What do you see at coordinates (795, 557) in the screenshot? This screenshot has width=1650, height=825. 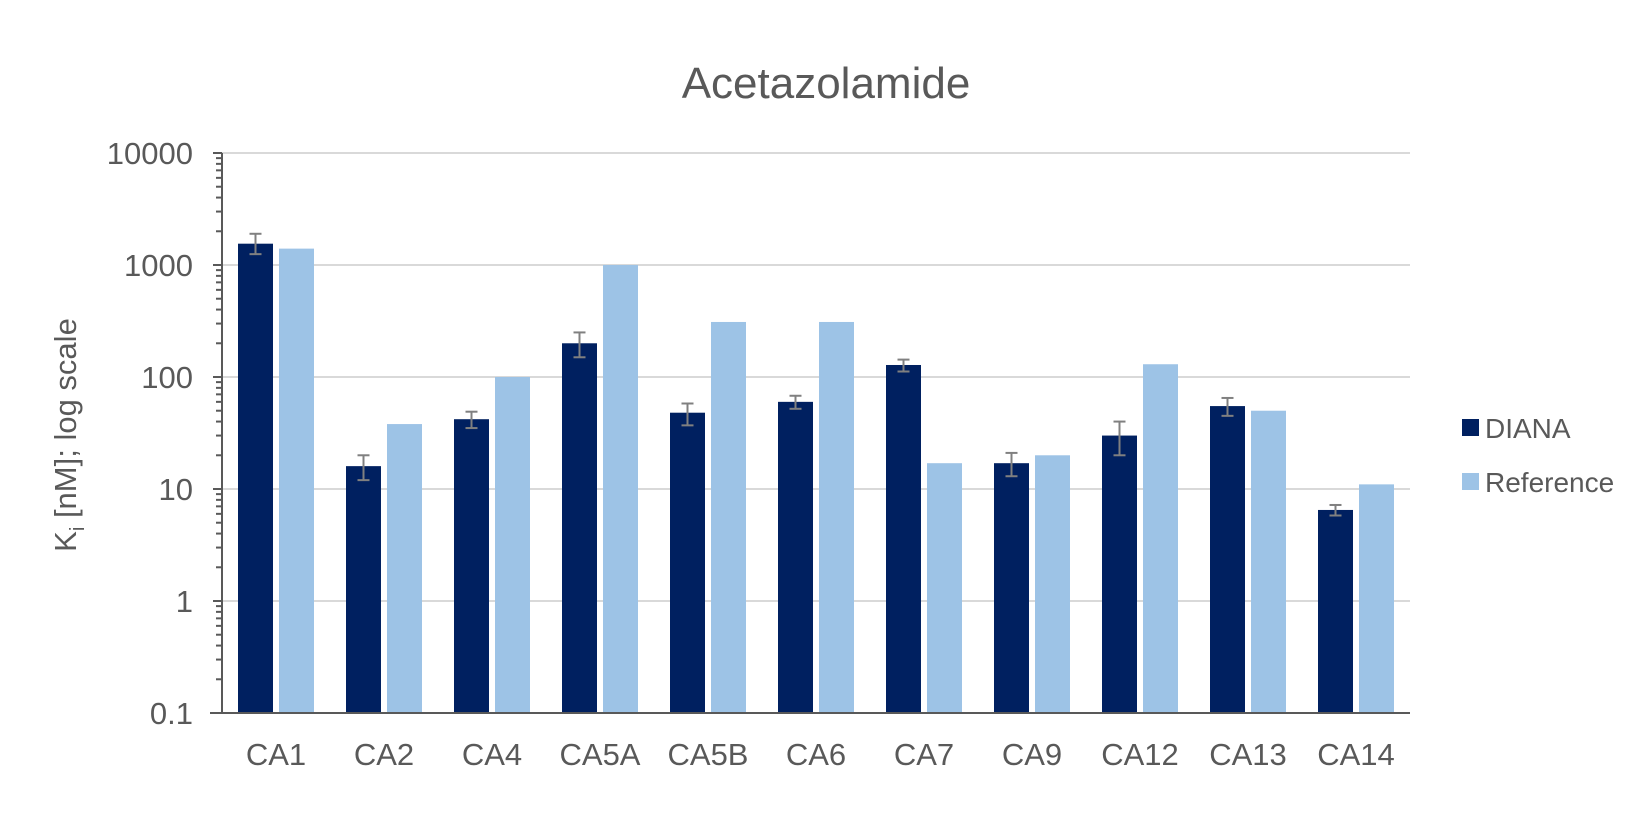 I see `bar-diana-ca6` at bounding box center [795, 557].